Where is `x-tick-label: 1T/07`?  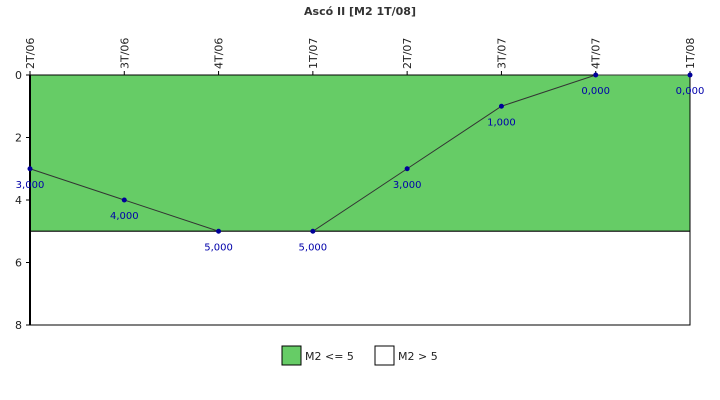
x-tick-label: 1T/07 is located at coordinates (313, 53).